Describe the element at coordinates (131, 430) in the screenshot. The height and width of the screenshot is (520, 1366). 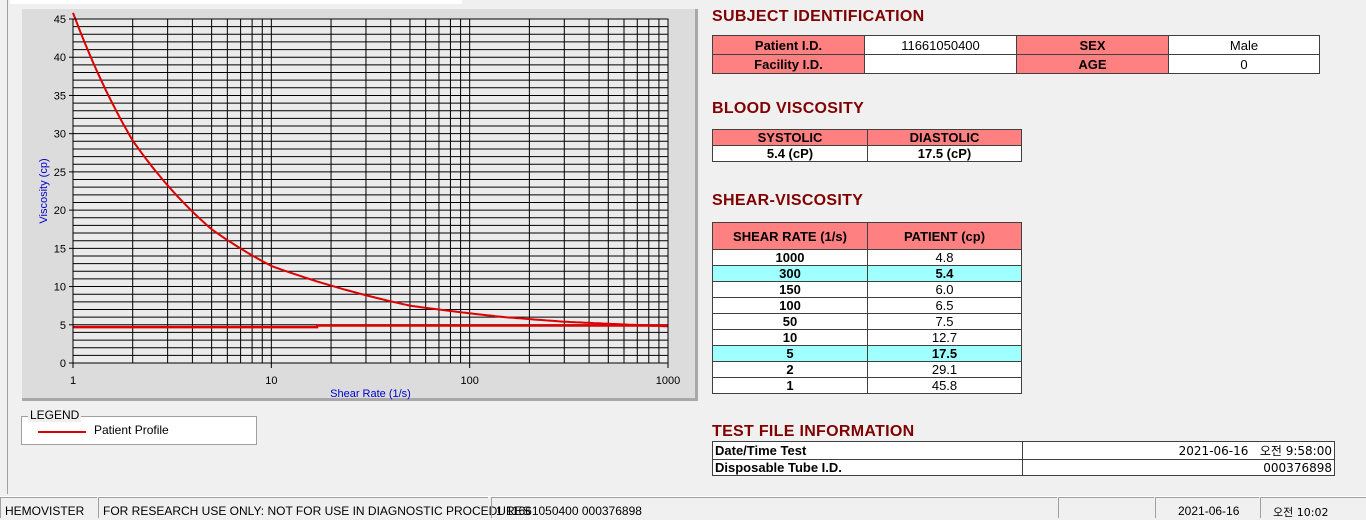
I see `legend-entry: Patient Profile` at that location.